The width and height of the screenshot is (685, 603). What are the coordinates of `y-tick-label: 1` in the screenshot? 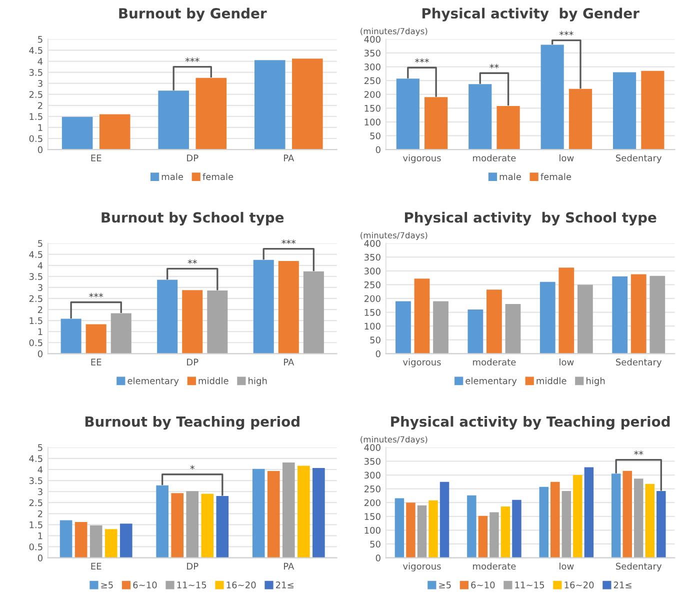 It's located at (40, 332).